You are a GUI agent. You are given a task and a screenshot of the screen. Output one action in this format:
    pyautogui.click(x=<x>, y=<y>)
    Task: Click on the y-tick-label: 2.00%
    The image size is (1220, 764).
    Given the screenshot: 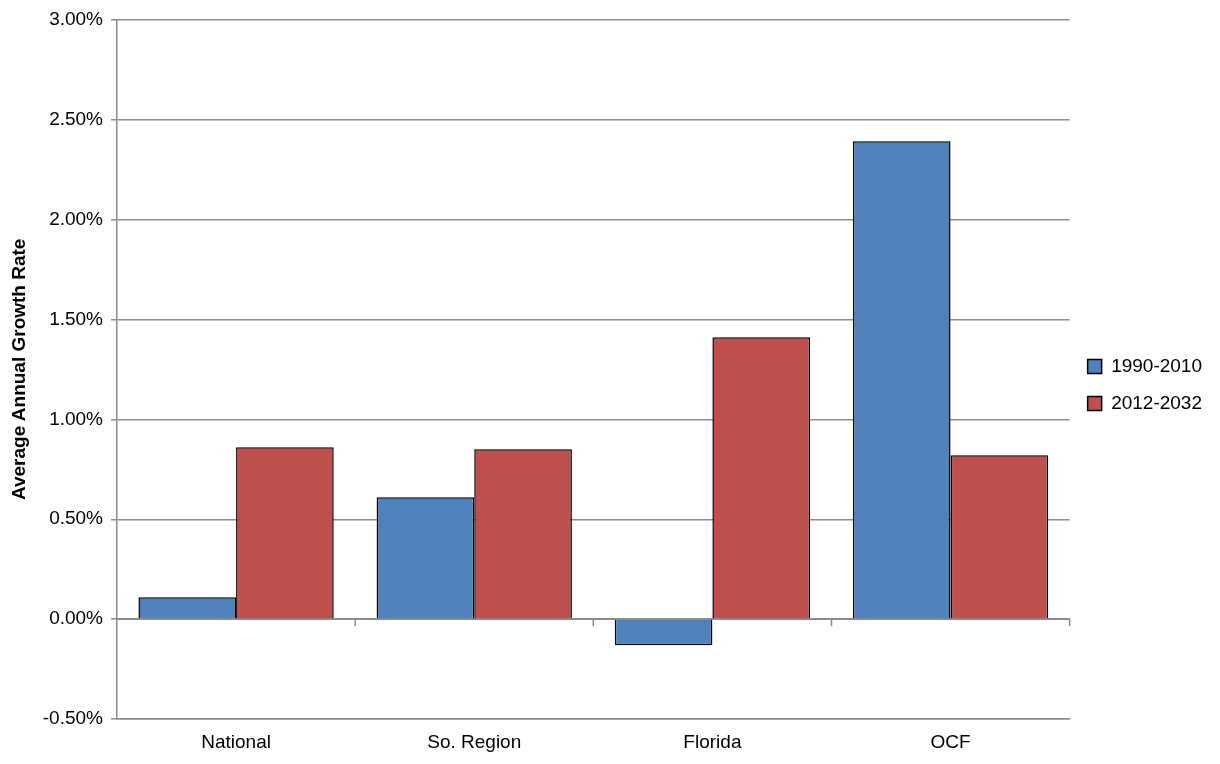 What is the action you would take?
    pyautogui.click(x=76, y=218)
    